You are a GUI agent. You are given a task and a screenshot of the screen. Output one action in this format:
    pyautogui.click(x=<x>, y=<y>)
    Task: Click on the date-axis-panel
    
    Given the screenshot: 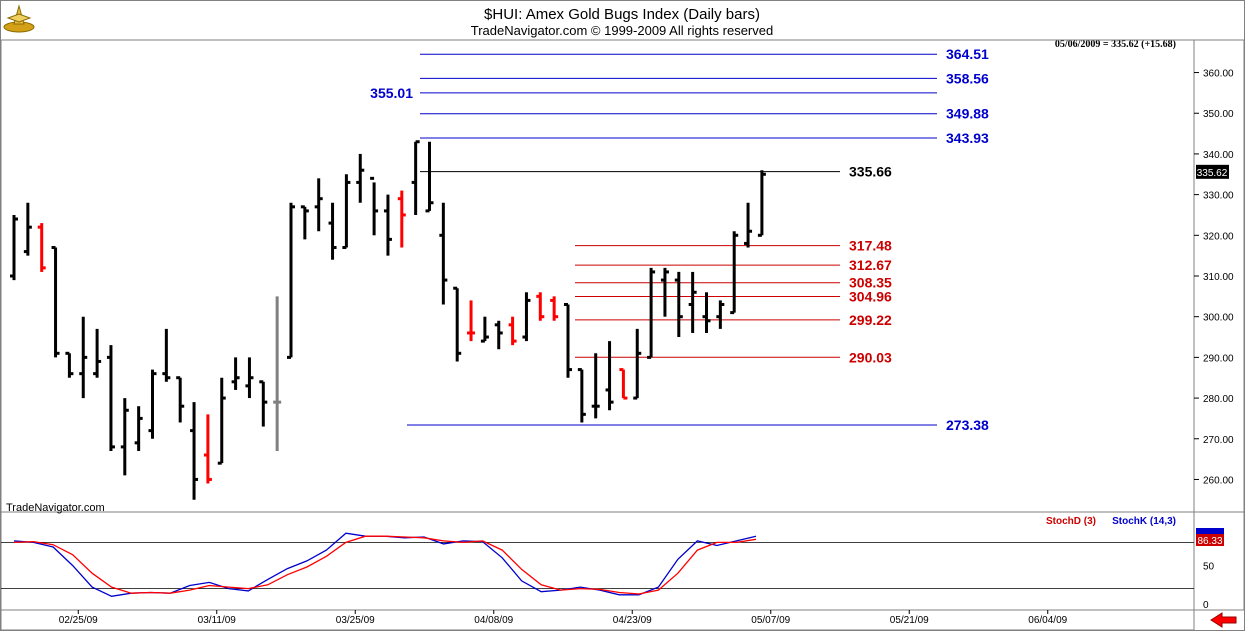 What is the action you would take?
    pyautogui.click(x=597, y=620)
    